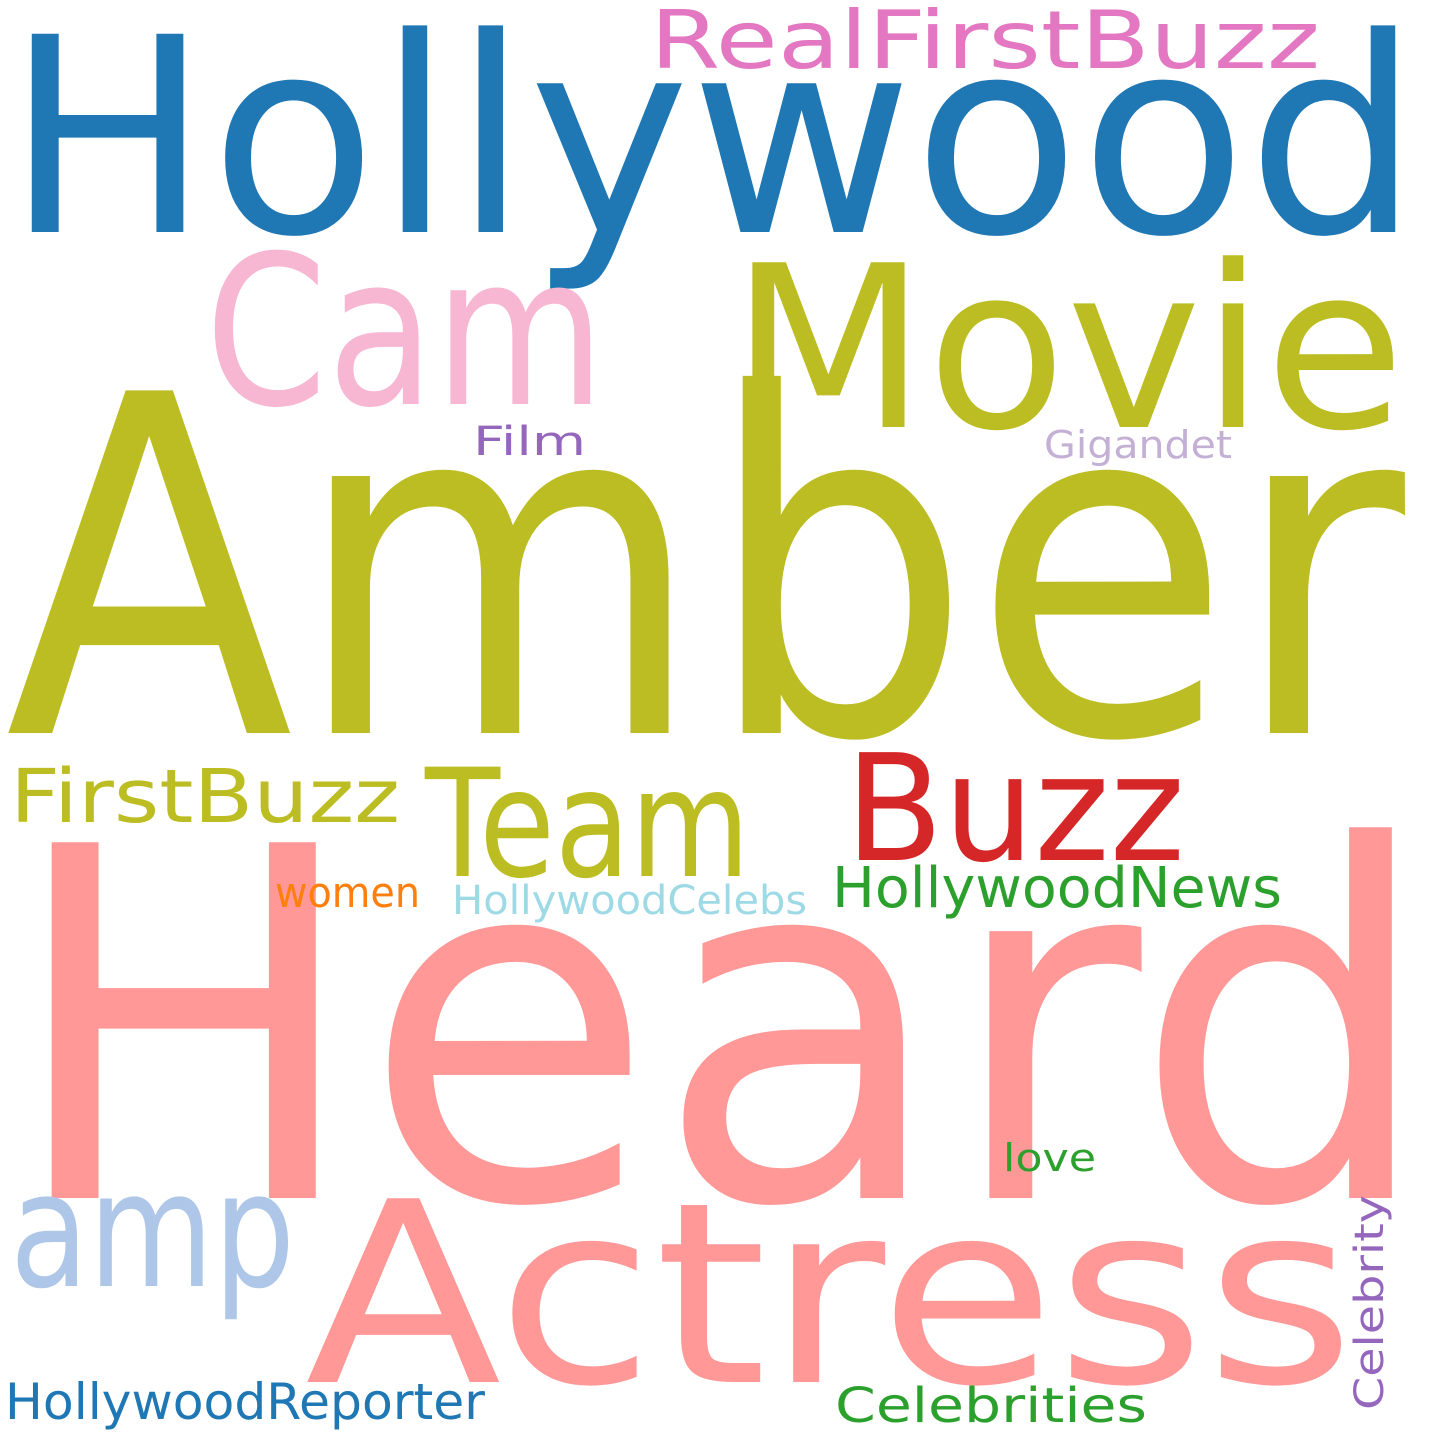 The height and width of the screenshot is (1440, 1440). I want to click on word-celebrity: Celebrity, so click(1370, 1302).